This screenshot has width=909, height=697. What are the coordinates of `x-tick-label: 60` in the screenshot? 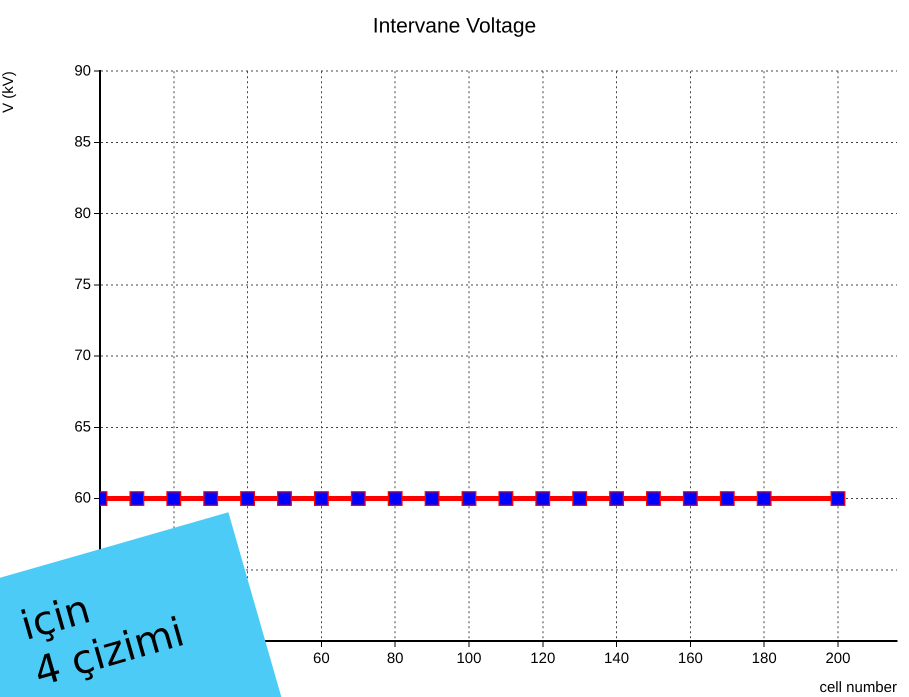 It's located at (321, 659).